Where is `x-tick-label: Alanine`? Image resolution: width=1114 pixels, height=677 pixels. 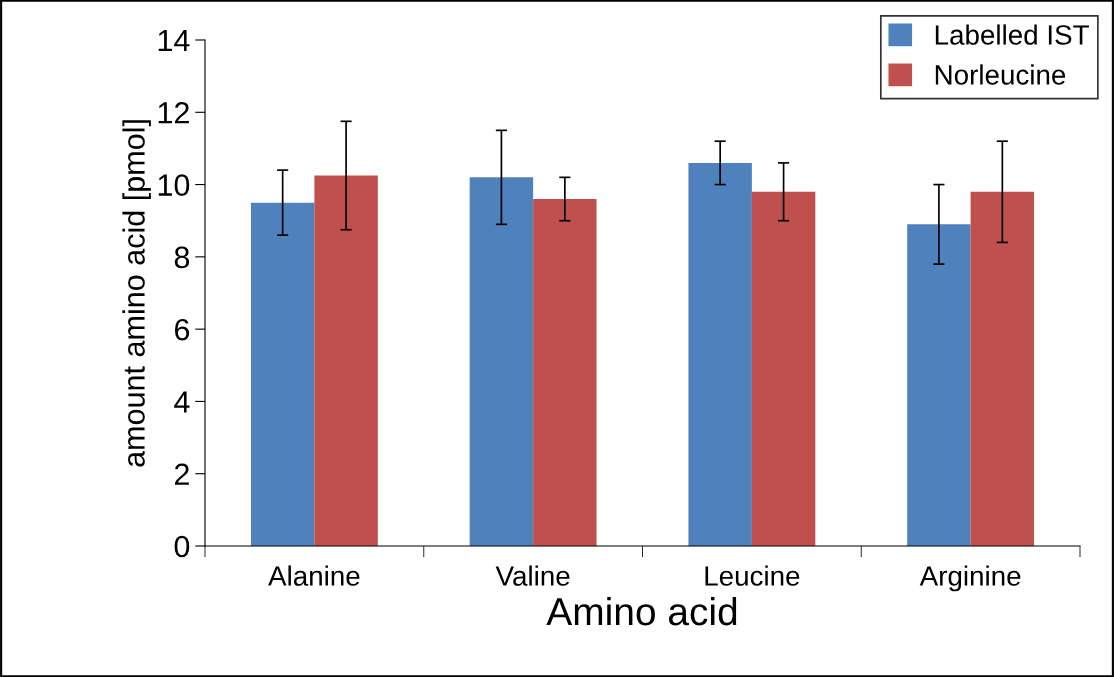
x-tick-label: Alanine is located at coordinates (314, 575).